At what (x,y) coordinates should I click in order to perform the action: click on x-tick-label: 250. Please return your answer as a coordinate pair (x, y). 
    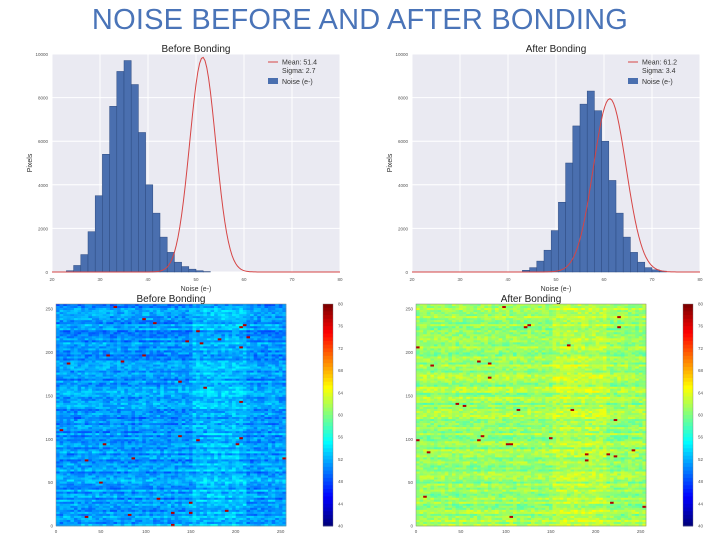
    Looking at the image, I should click on (281, 531).